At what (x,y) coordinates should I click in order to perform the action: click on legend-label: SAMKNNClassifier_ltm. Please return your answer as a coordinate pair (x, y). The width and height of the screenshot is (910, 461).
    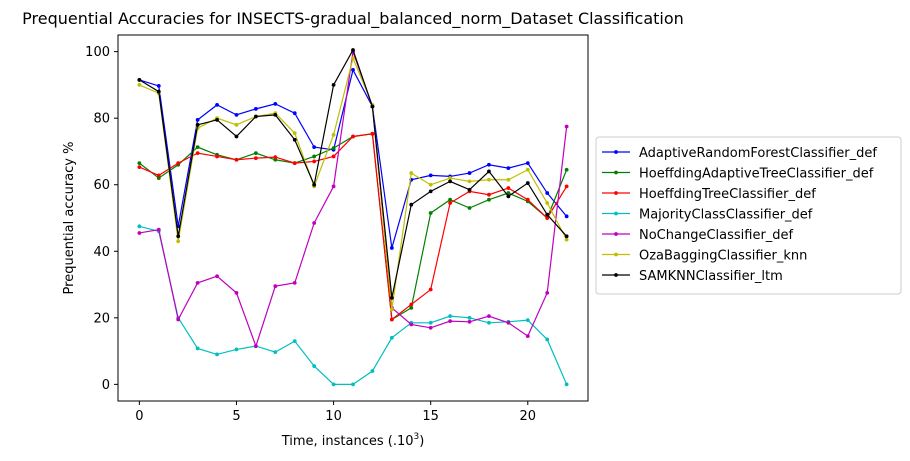
    Looking at the image, I should click on (711, 276).